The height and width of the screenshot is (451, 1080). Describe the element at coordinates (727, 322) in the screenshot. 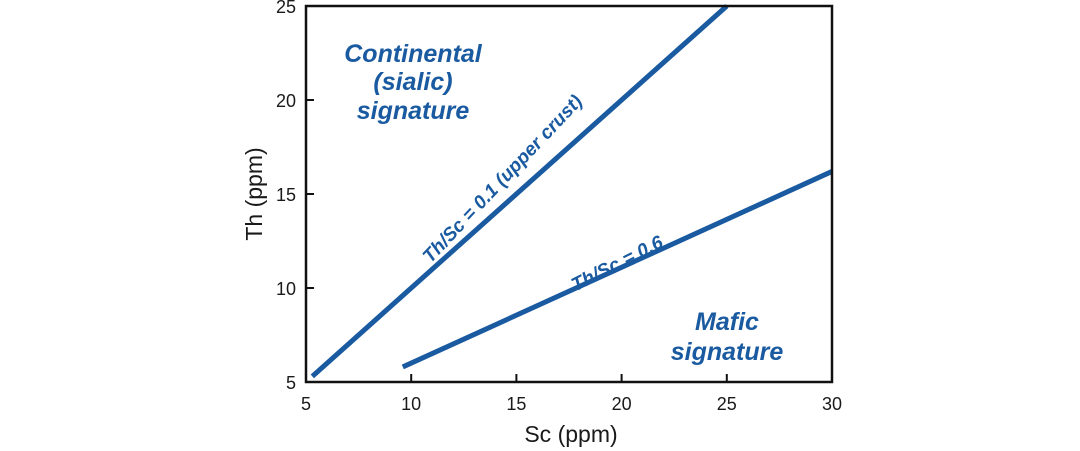

I see `region-label-line: Mafic` at that location.